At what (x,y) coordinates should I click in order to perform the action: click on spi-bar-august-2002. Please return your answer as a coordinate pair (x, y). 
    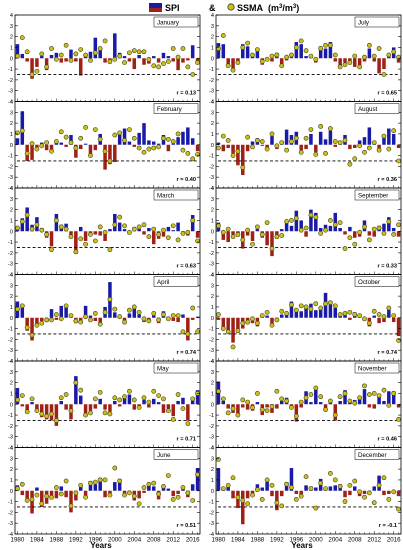
    Looking at the image, I should click on (325, 142).